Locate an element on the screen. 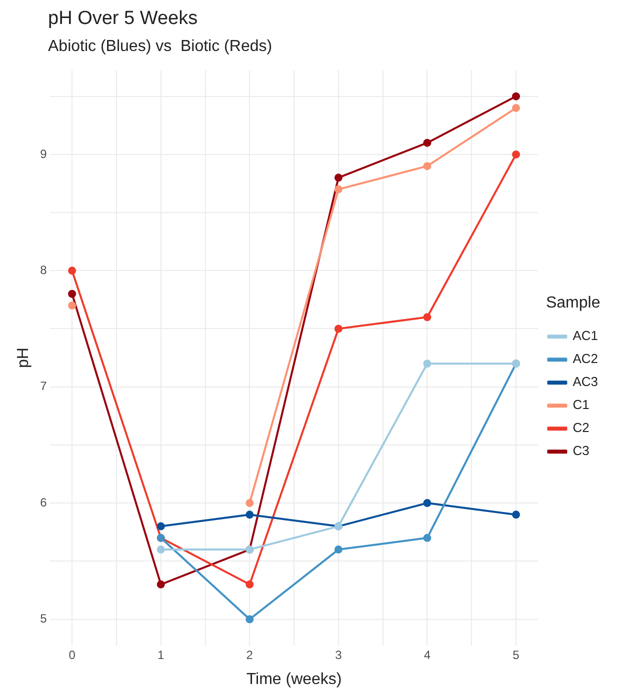 The image size is (618, 693). y-axis-title: pH is located at coordinates (23, 358).